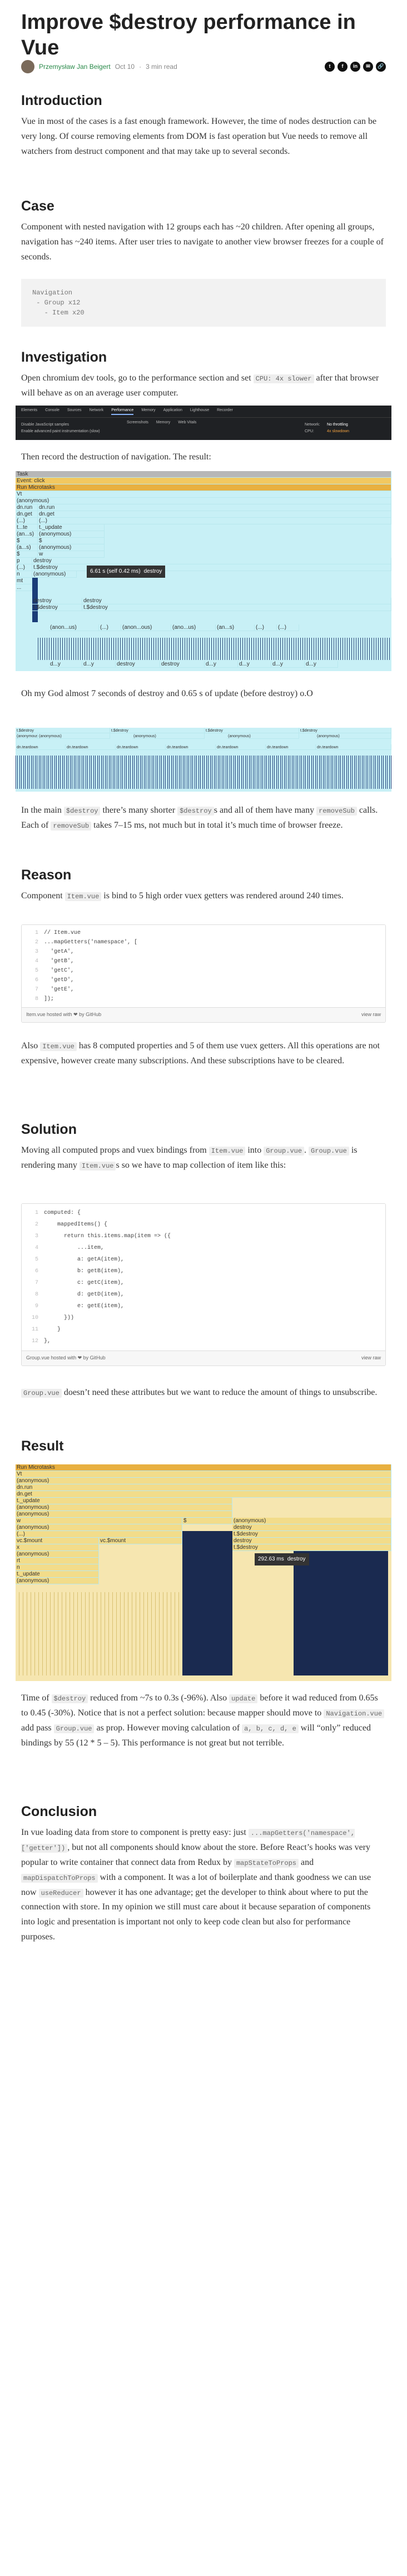 Image resolution: width=407 pixels, height=2576 pixels. What do you see at coordinates (98, 1357) in the screenshot?
I see `github-link: GitHub` at bounding box center [98, 1357].